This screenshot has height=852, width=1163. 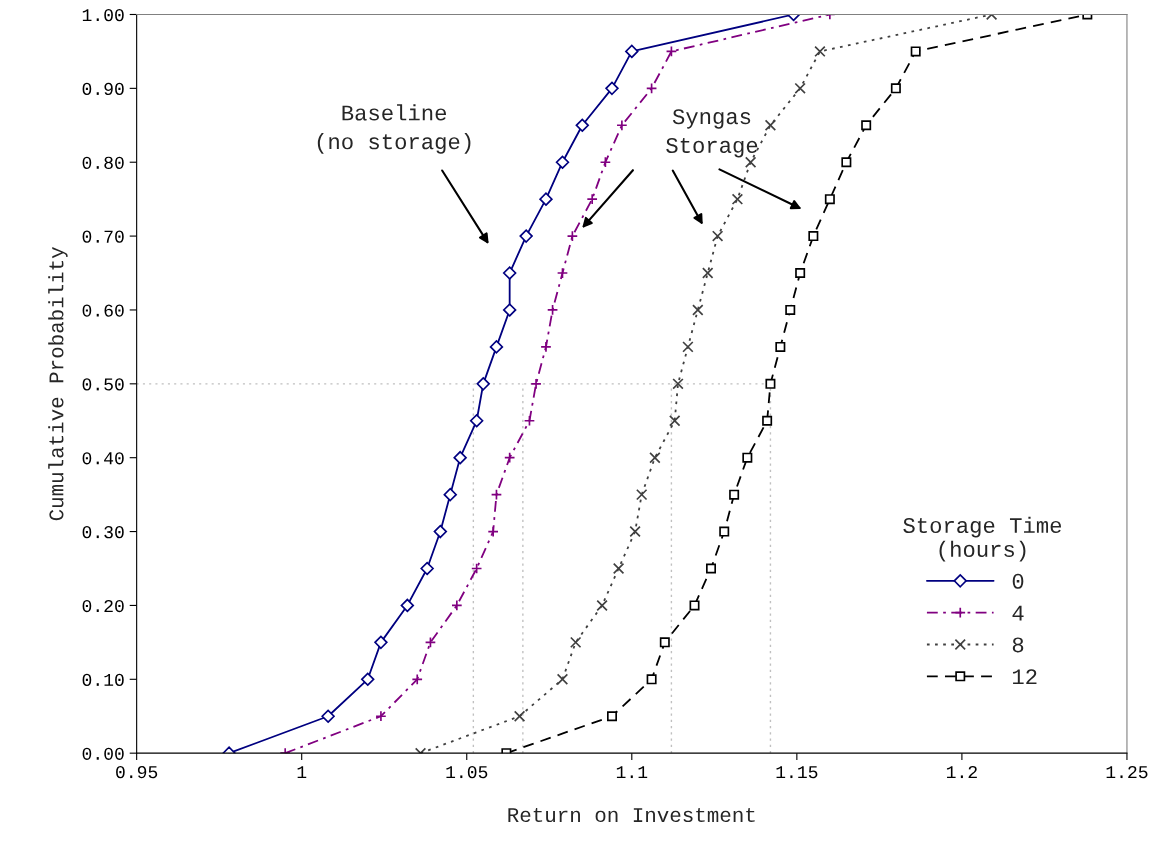 I want to click on y-axis-title: Cumulative Probability, so click(x=58, y=384).